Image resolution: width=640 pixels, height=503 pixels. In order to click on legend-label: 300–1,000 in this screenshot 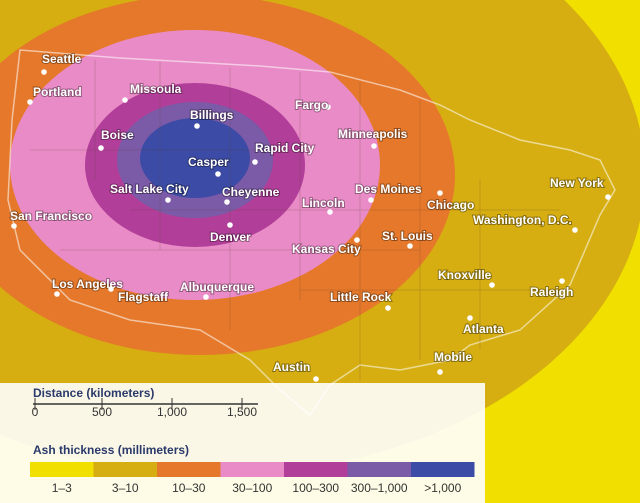, I will do `click(379, 488)`.